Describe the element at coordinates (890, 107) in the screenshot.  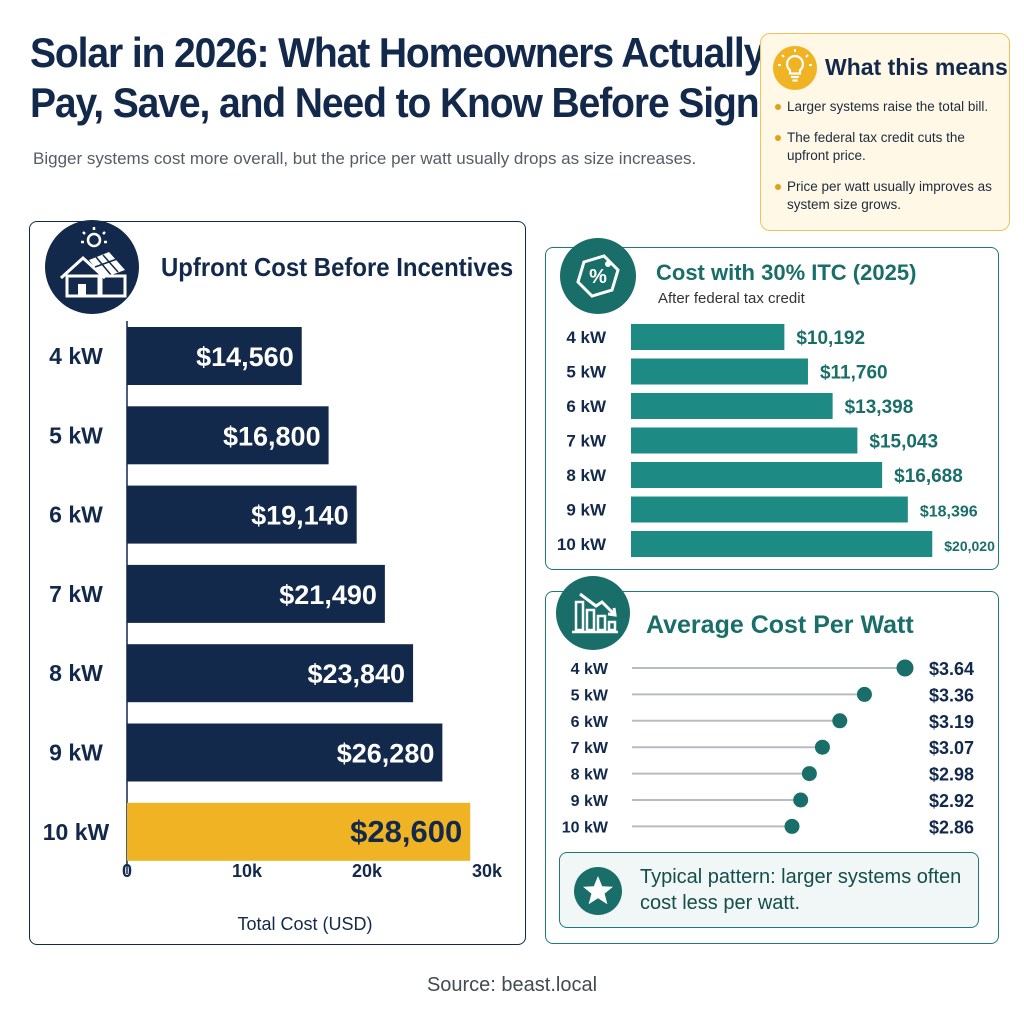
I see `callout-point: Larger systems raise the total bill.` at that location.